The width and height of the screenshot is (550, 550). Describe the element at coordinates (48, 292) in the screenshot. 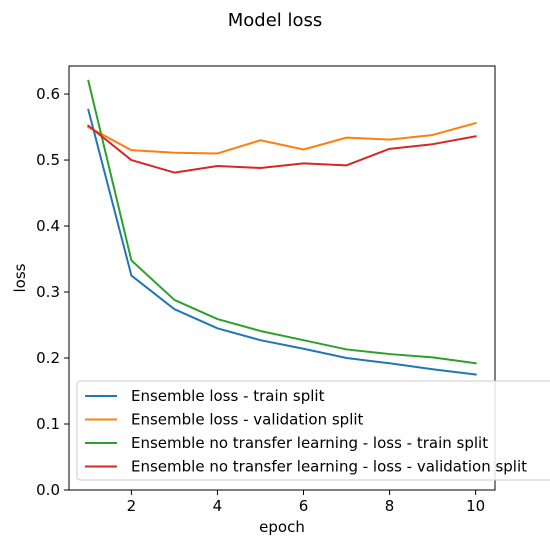

I see `y-tick-label: 0.3` at that location.